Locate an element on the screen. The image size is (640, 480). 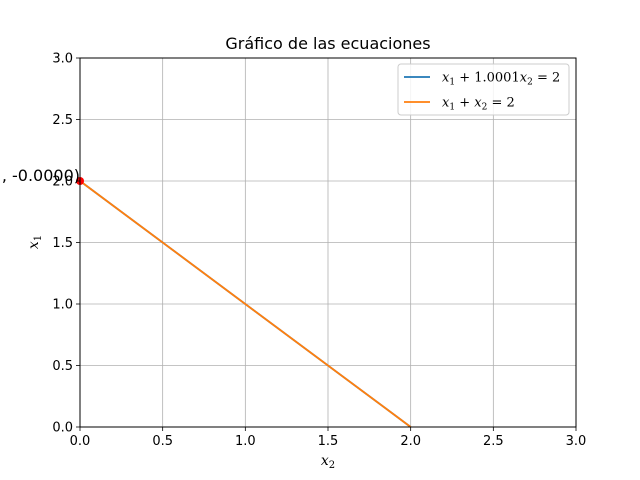
legend-label: x1 + 1.0001x2 = 2 is located at coordinates (501, 79).